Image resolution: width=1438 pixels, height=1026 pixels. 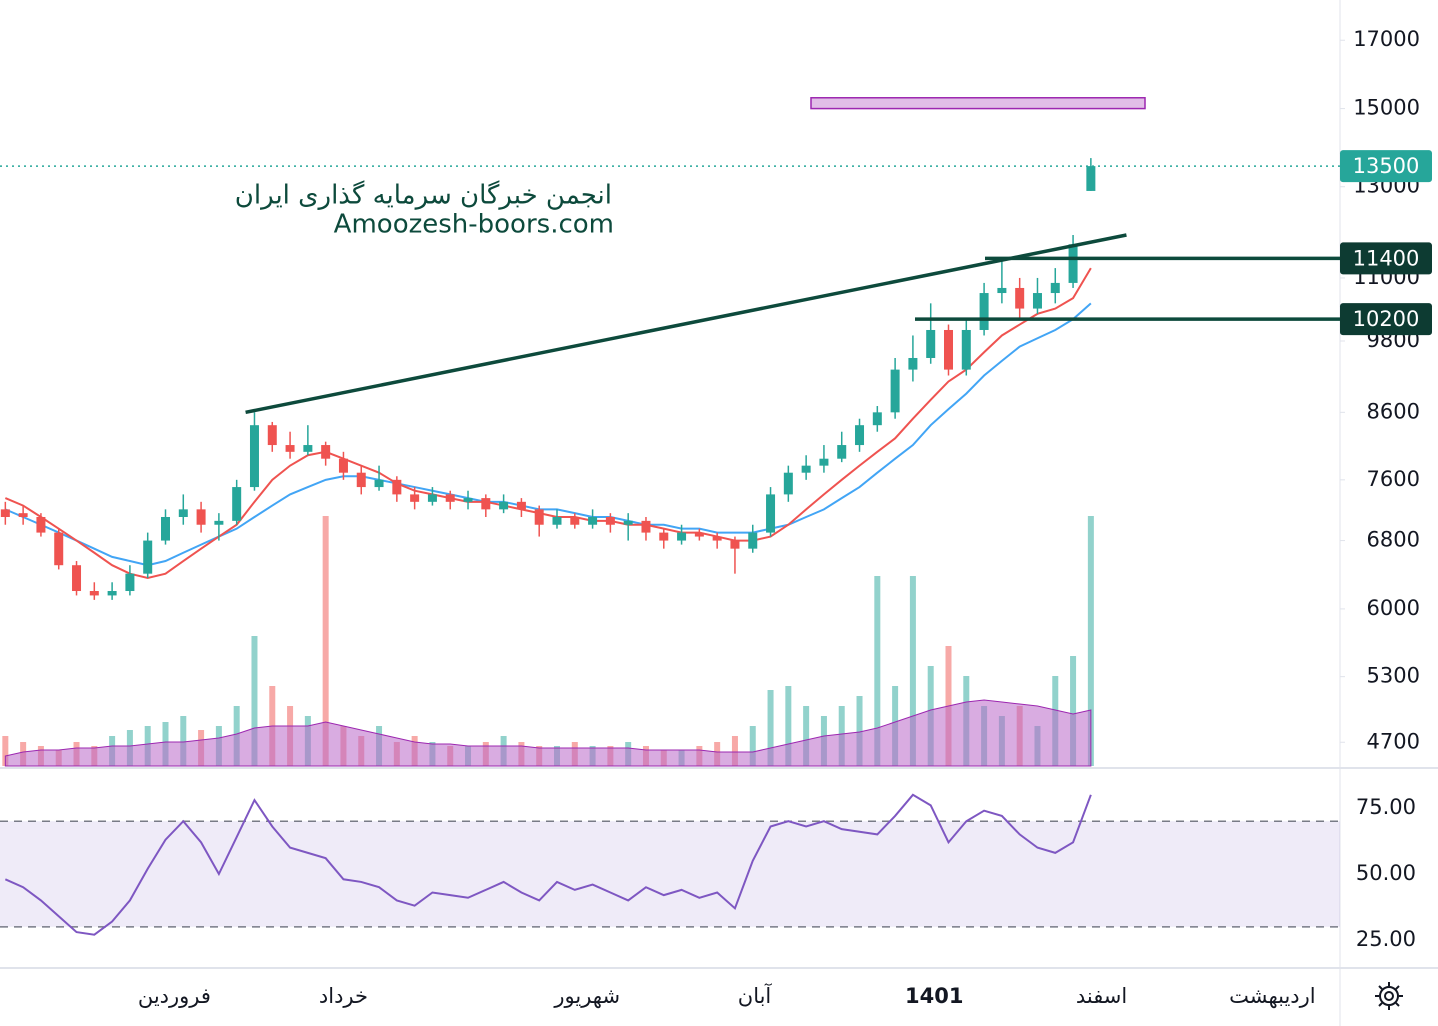 I want to click on rsi-line, so click(x=548, y=864).